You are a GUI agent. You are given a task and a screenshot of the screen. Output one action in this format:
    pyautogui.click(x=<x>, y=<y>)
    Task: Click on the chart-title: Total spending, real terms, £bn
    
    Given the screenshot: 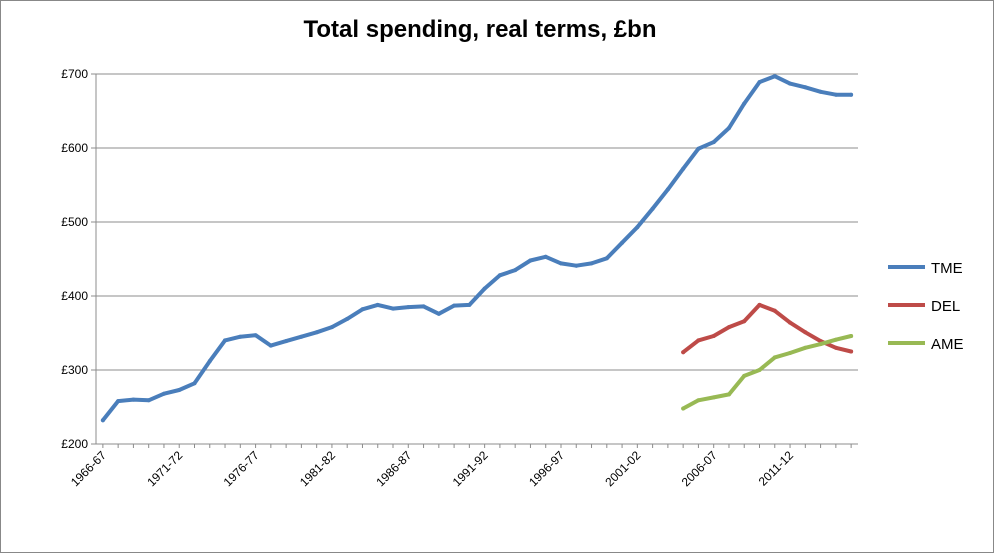 What is the action you would take?
    pyautogui.click(x=480, y=29)
    